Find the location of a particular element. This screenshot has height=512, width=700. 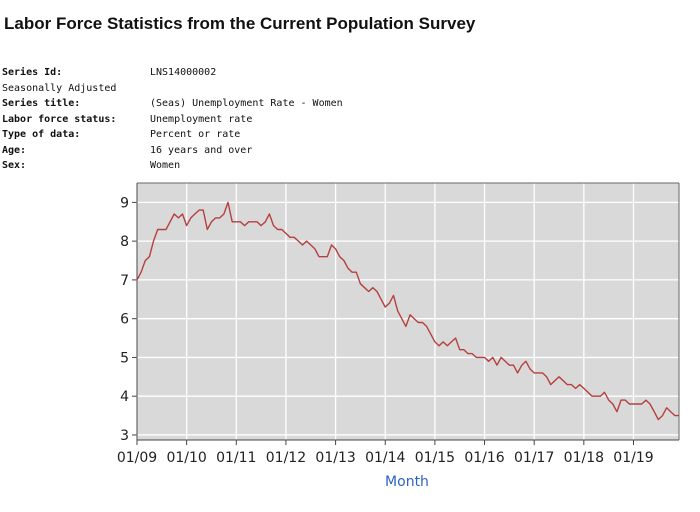

age-row: Age: 16 years and over is located at coordinates (172, 151).